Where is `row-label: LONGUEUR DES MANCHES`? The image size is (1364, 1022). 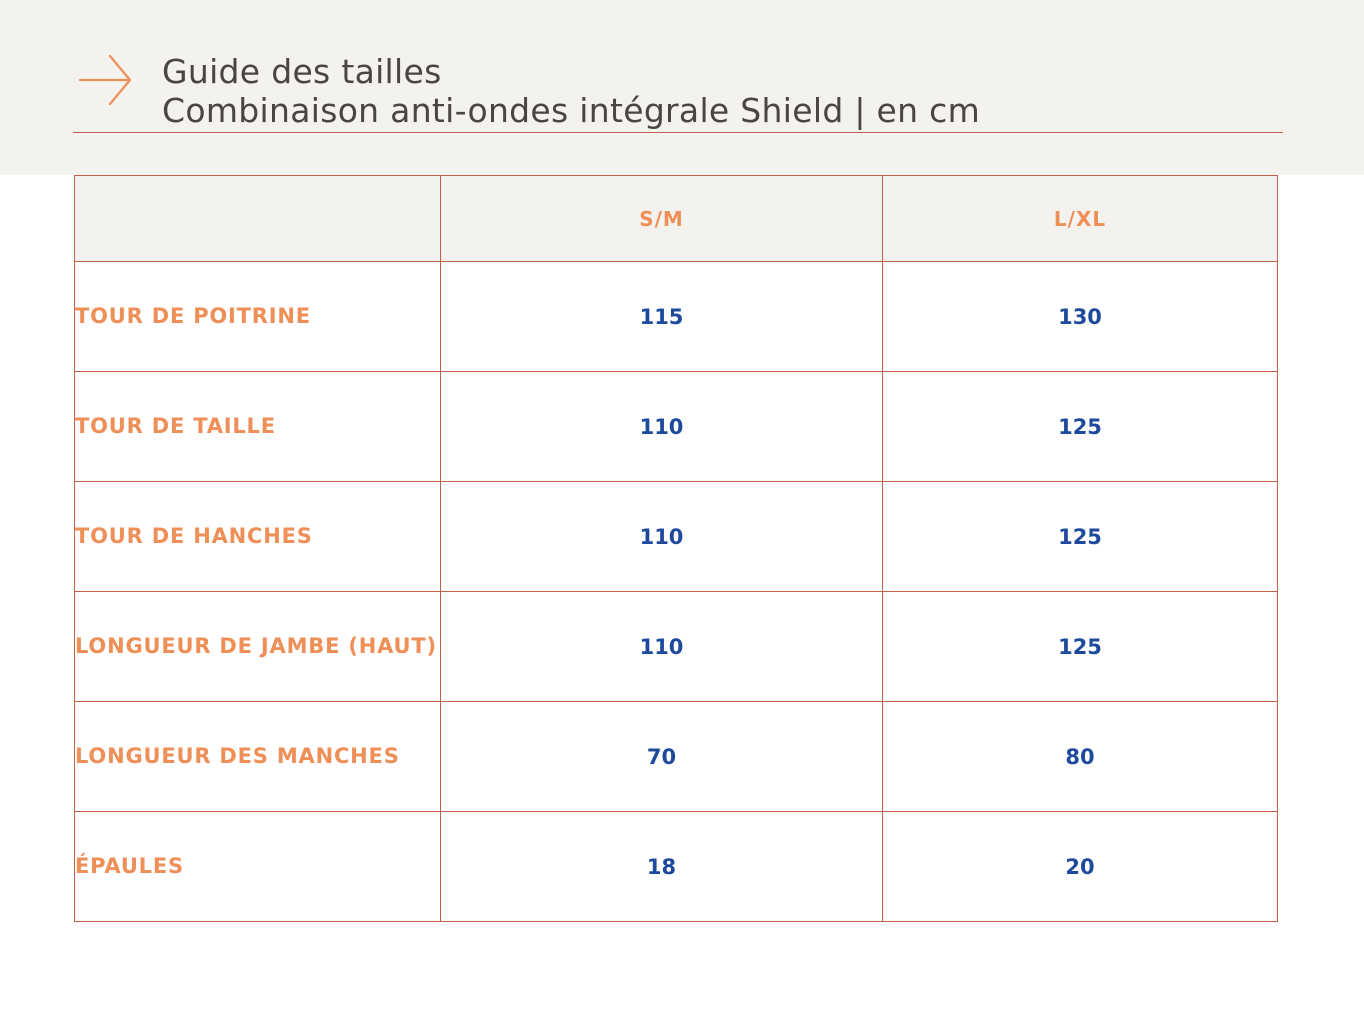
row-label: LONGUEUR DES MANCHES is located at coordinates (257, 756).